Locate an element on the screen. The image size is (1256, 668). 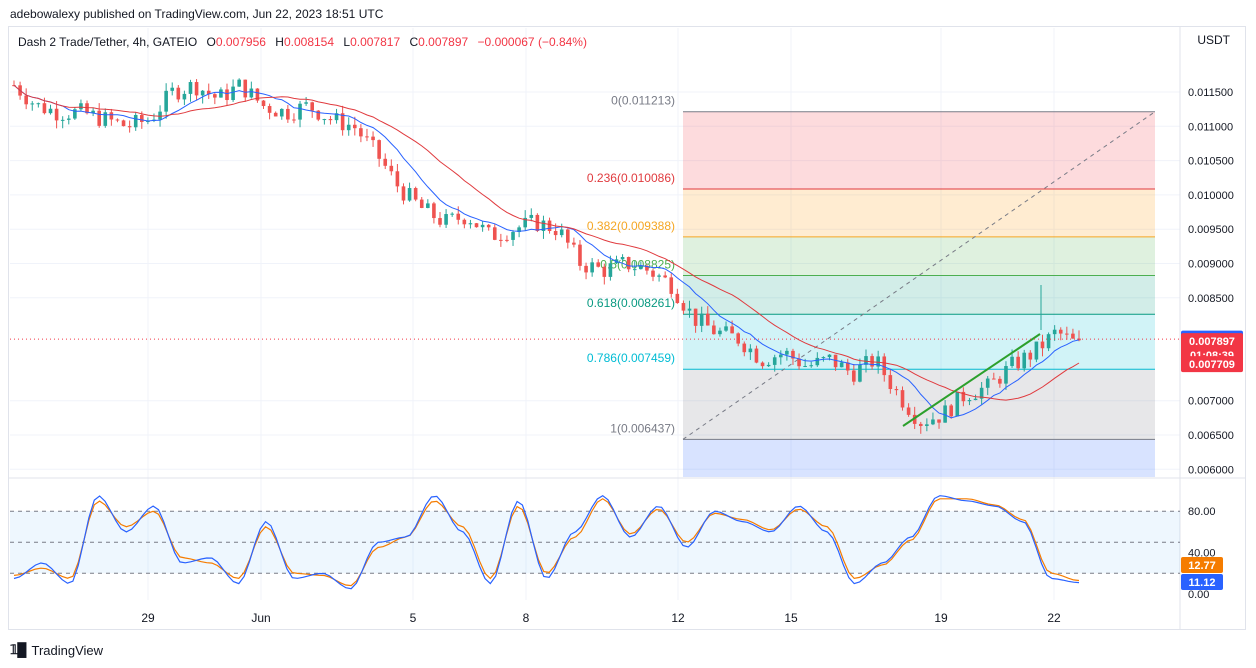
osc-blue-text: 11.12 is located at coordinates (1202, 583).